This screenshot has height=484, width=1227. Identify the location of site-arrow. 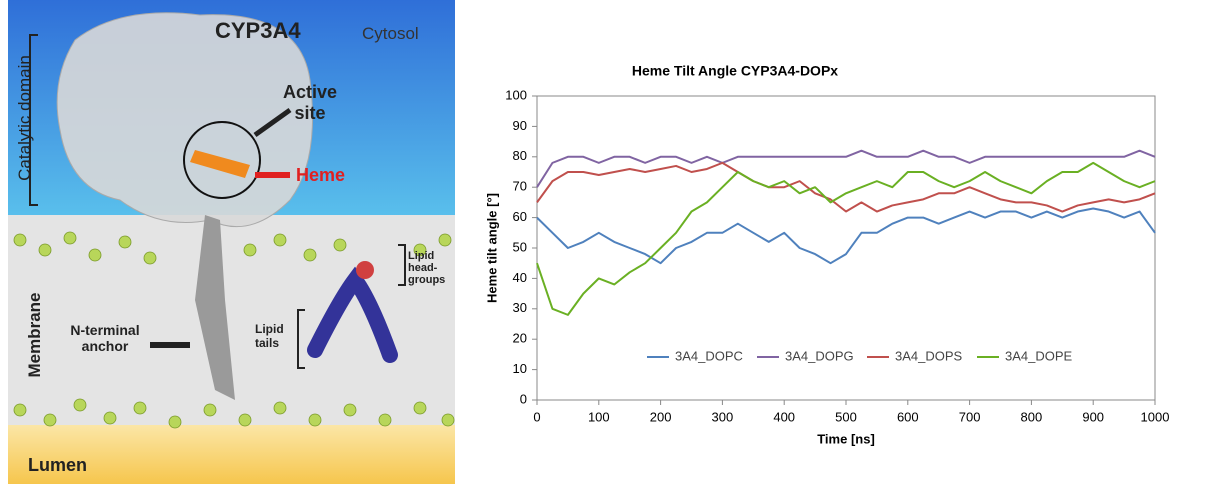
(272, 122).